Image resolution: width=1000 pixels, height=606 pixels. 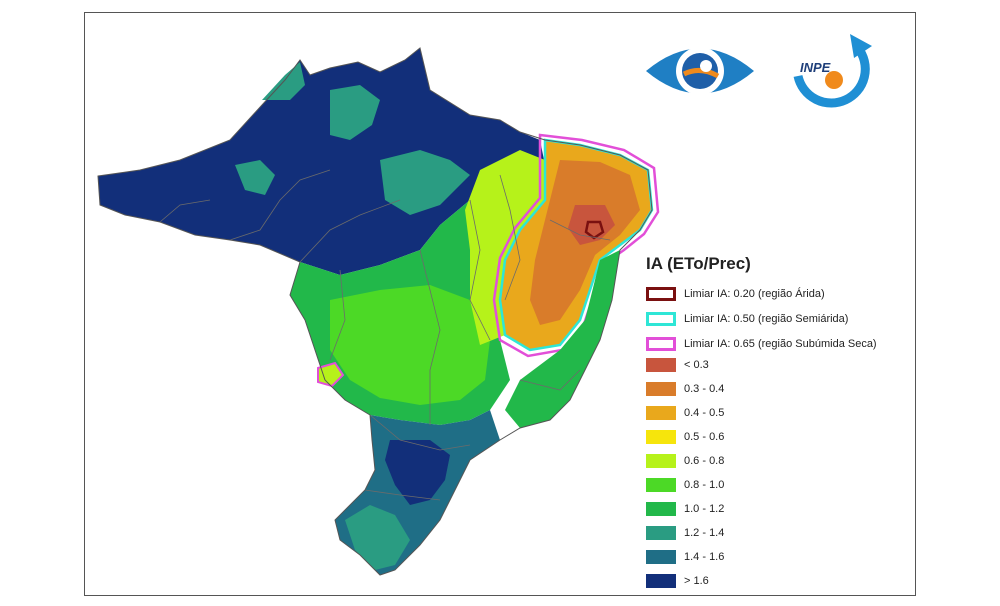 What do you see at coordinates (377, 537) in the screenshot?
I see `region-south-teal` at bounding box center [377, 537].